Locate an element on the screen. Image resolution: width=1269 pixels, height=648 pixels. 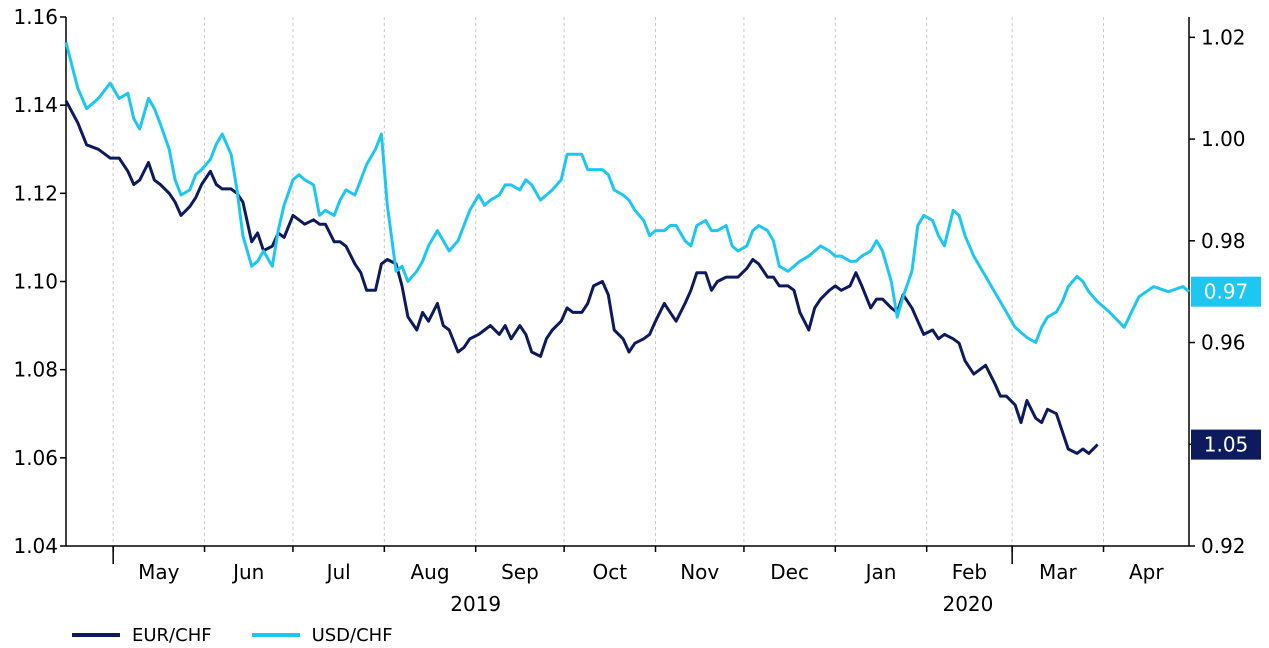
right-tick-label: 1.00 is located at coordinates (1223, 139).